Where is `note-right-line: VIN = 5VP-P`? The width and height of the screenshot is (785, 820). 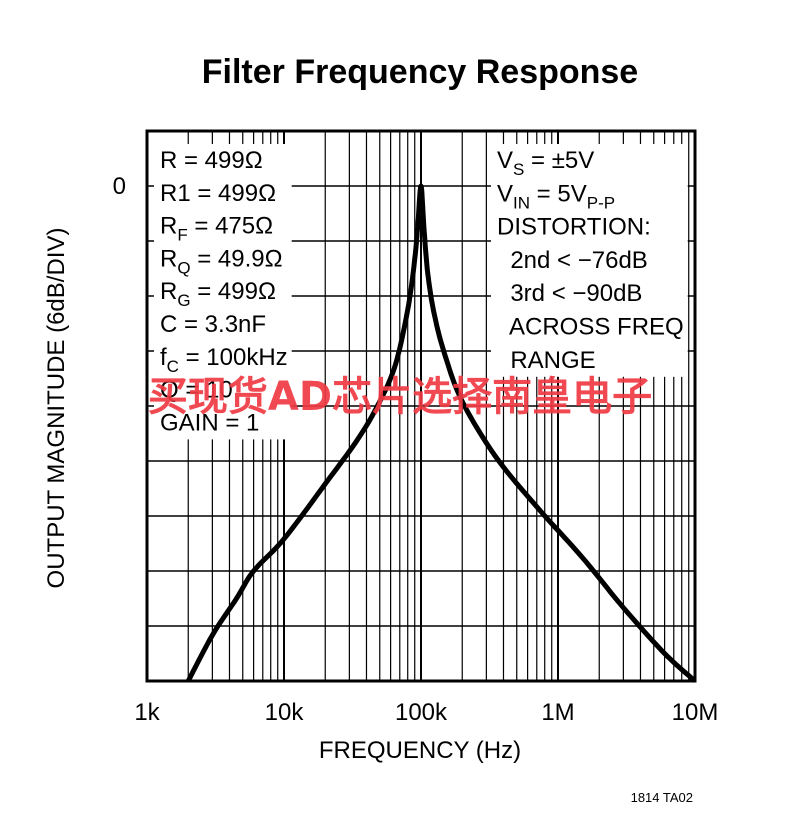
note-right-line: VIN = 5VP-P is located at coordinates (556, 196).